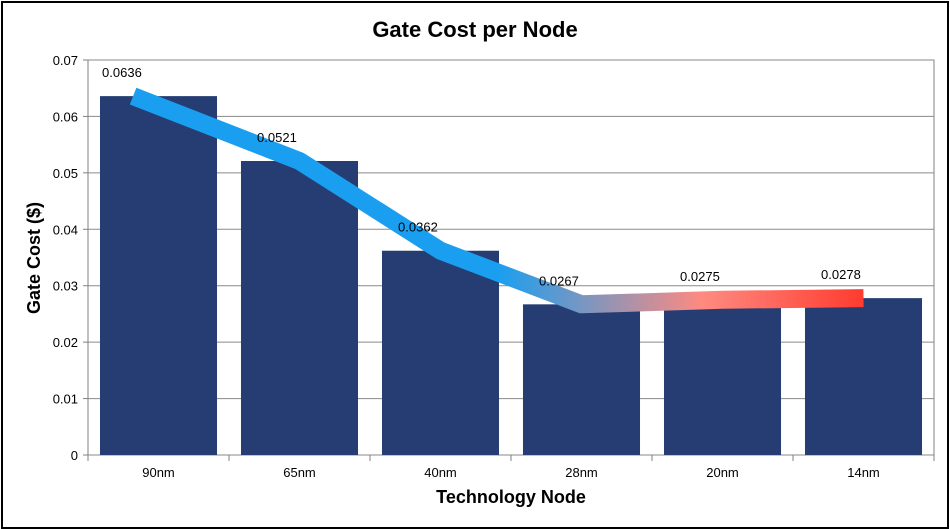 This screenshot has height=529, width=950. What do you see at coordinates (65, 342) in the screenshot?
I see `y-tick-label: 0.02` at bounding box center [65, 342].